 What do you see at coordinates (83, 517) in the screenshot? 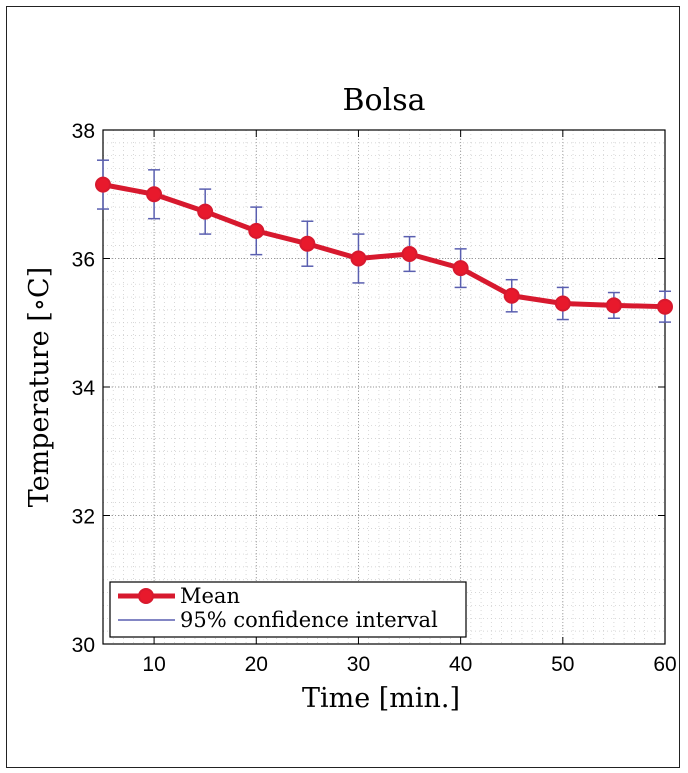
I see `y-tick-label: 32` at bounding box center [83, 517].